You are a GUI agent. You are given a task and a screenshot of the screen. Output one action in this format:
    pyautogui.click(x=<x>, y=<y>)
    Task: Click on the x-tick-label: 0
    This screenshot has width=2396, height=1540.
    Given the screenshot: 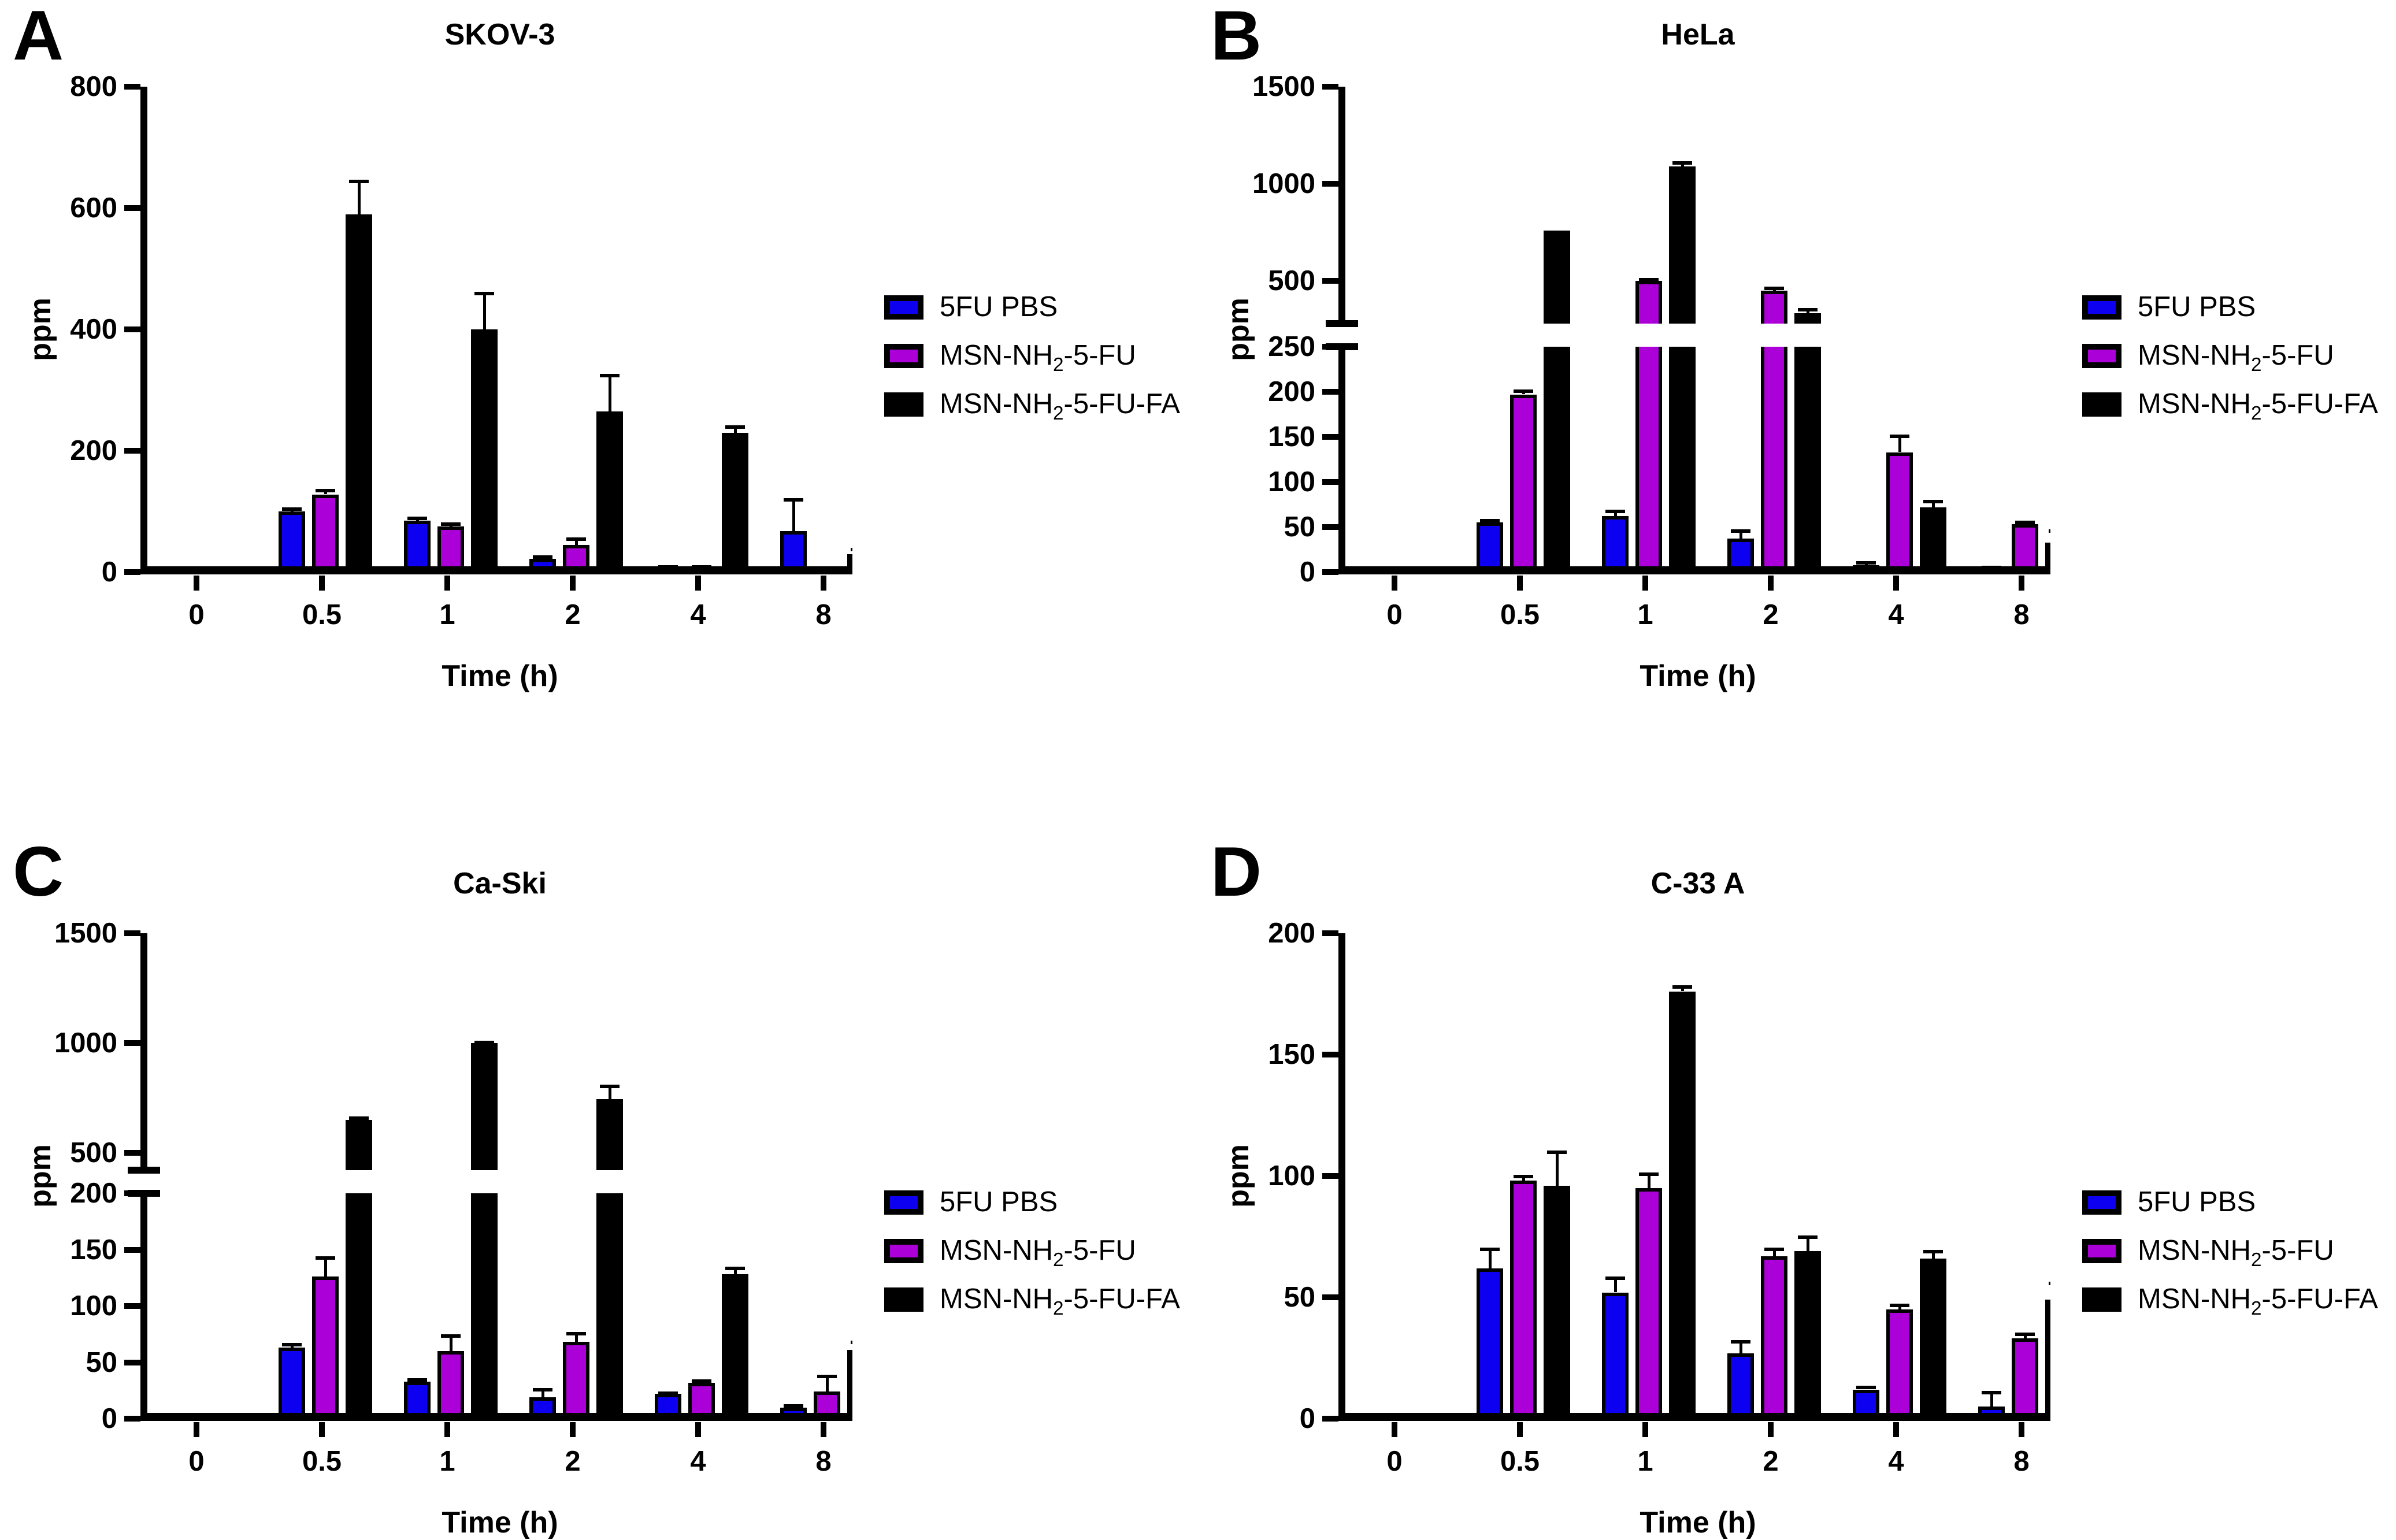 What is the action you would take?
    pyautogui.click(x=1394, y=614)
    